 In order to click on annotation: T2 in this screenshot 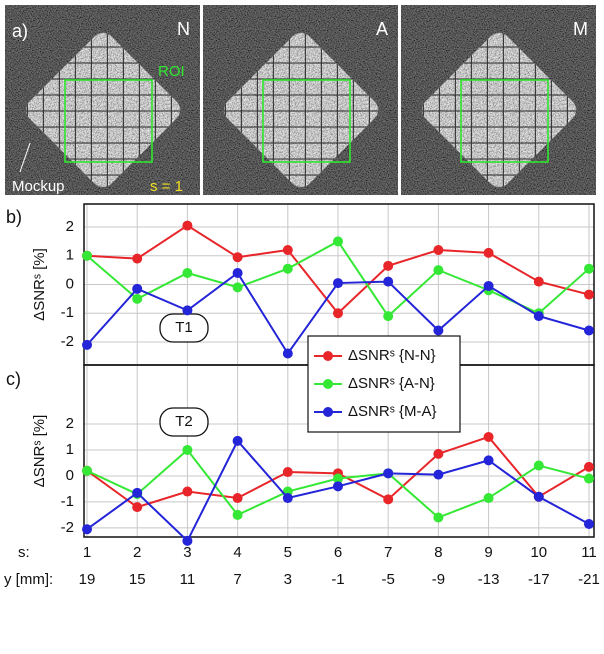, I will do `click(184, 421)`.